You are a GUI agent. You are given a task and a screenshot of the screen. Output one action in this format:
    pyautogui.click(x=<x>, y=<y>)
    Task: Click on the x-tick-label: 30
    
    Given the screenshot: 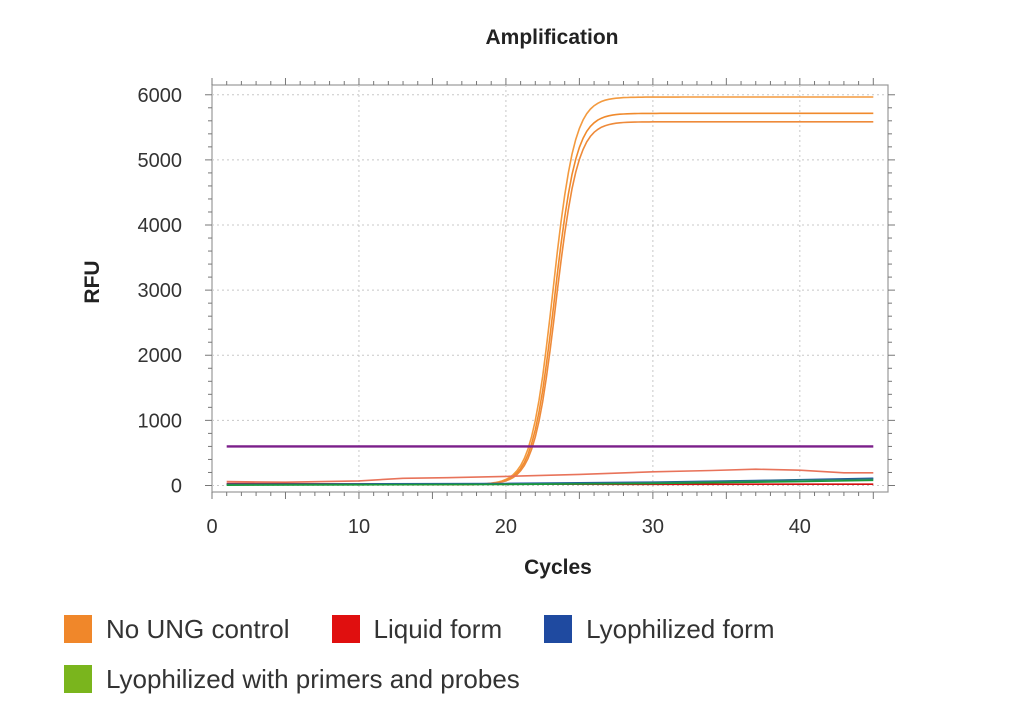 What is the action you would take?
    pyautogui.click(x=653, y=527)
    